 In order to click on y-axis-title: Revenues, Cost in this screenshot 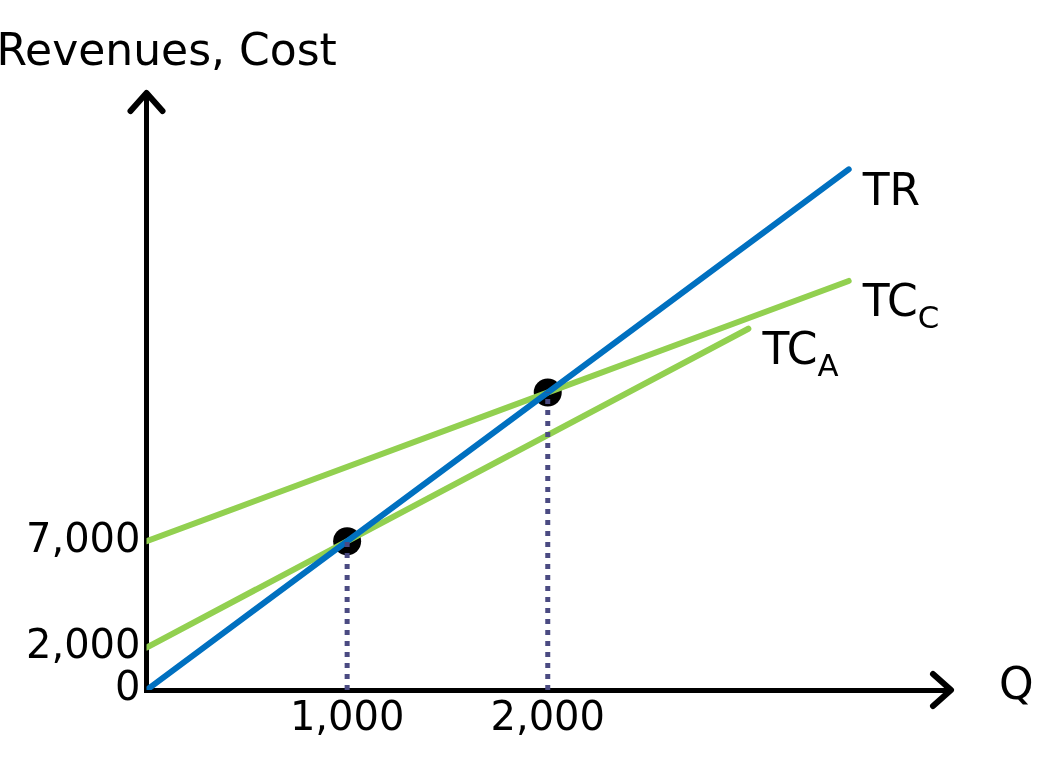, I will do `click(168, 49)`.